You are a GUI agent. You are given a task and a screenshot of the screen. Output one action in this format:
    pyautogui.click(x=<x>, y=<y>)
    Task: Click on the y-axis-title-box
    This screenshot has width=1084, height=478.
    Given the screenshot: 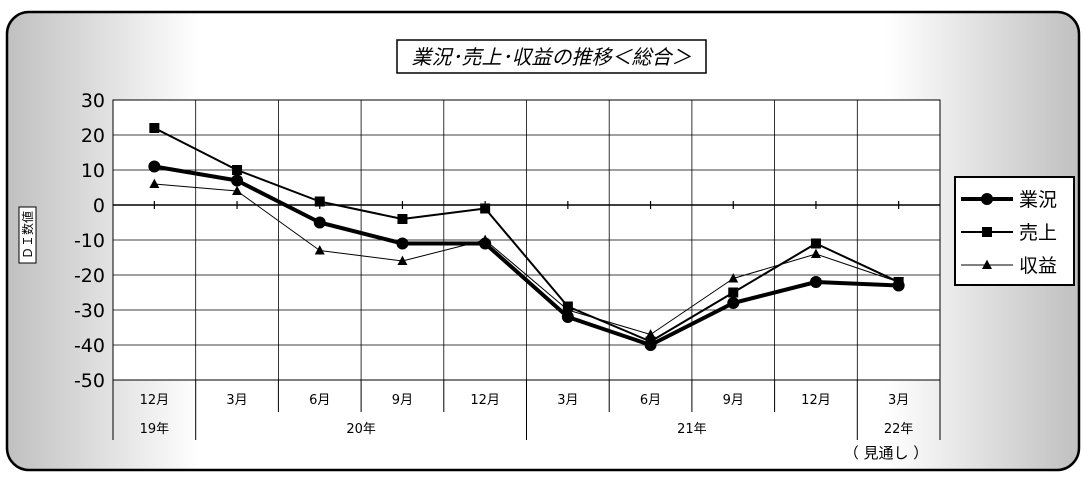 What is the action you would take?
    pyautogui.click(x=27, y=235)
    